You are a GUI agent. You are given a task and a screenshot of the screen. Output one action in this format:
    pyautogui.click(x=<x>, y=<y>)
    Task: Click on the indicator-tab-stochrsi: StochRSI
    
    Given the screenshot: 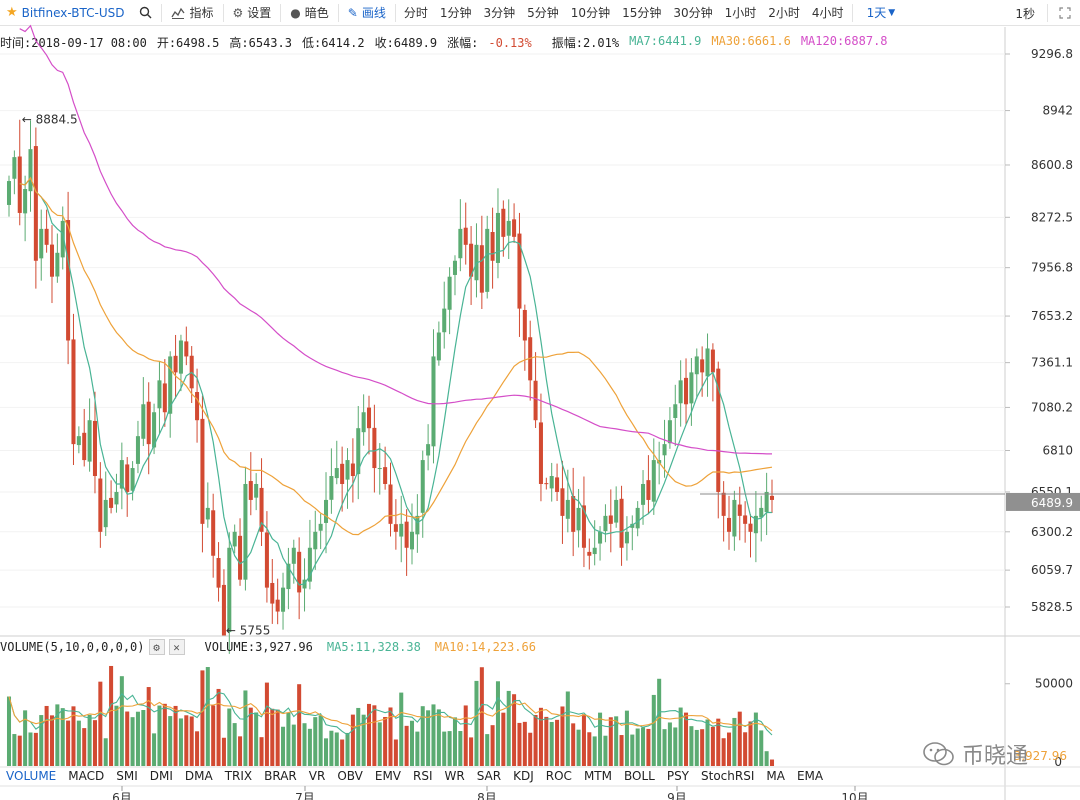 What is the action you would take?
    pyautogui.click(x=728, y=776)
    